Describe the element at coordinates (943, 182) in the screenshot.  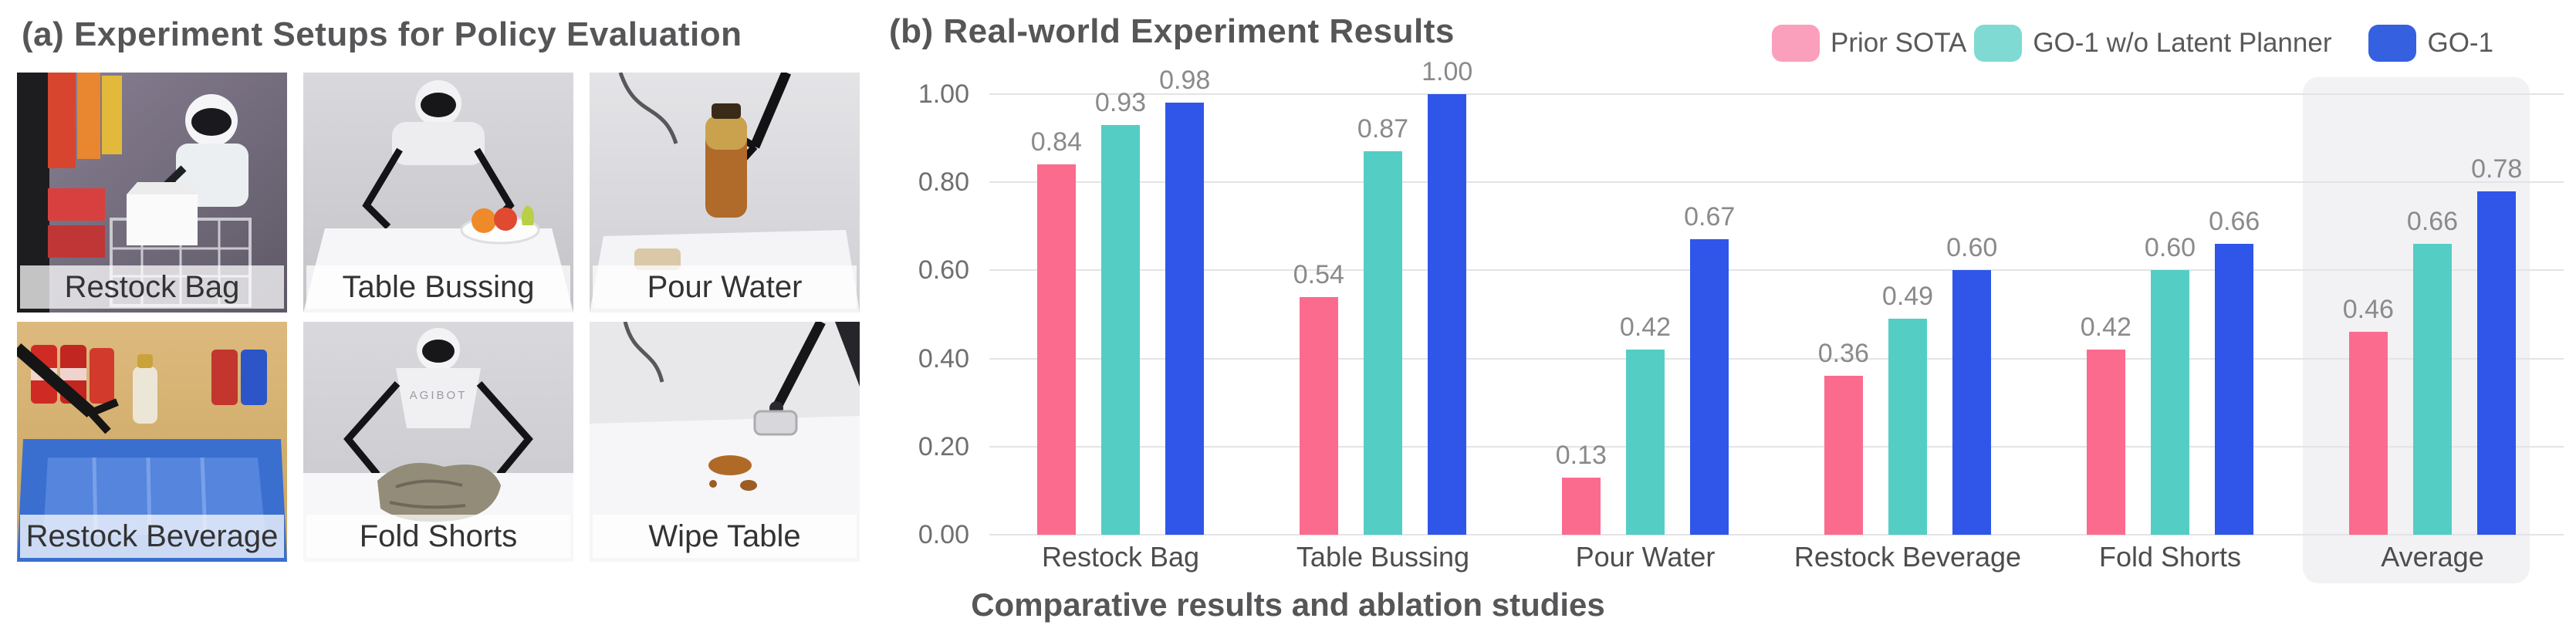
I see `y-tick-0.80: 0.80` at that location.